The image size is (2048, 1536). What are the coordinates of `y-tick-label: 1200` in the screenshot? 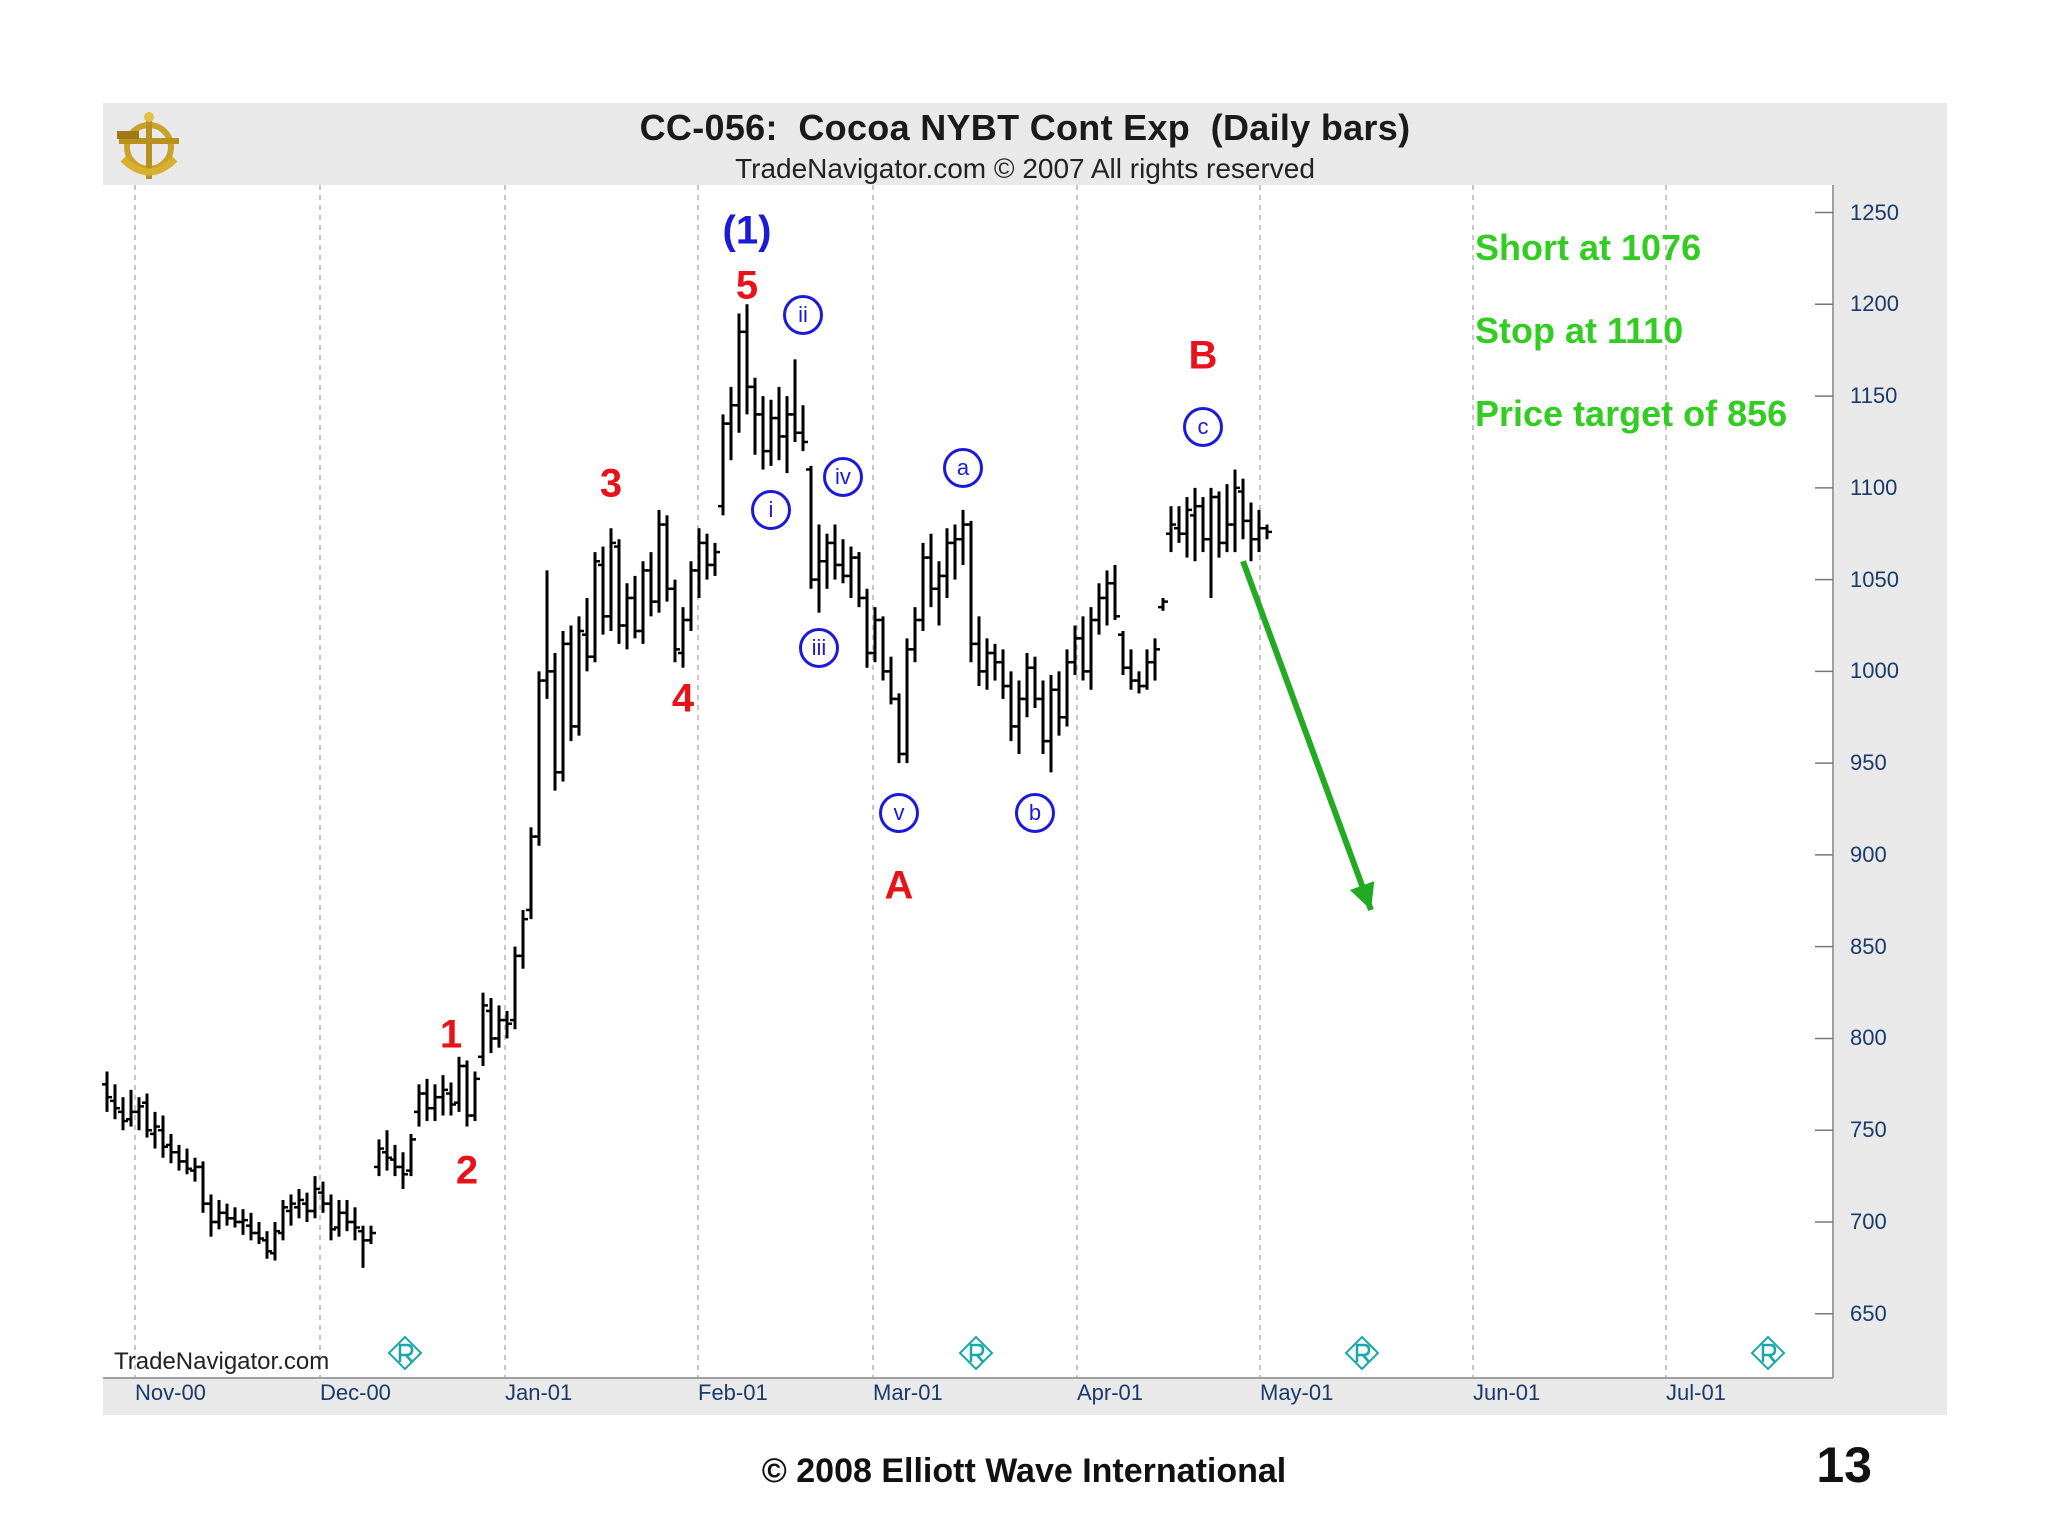 It's located at (1874, 304).